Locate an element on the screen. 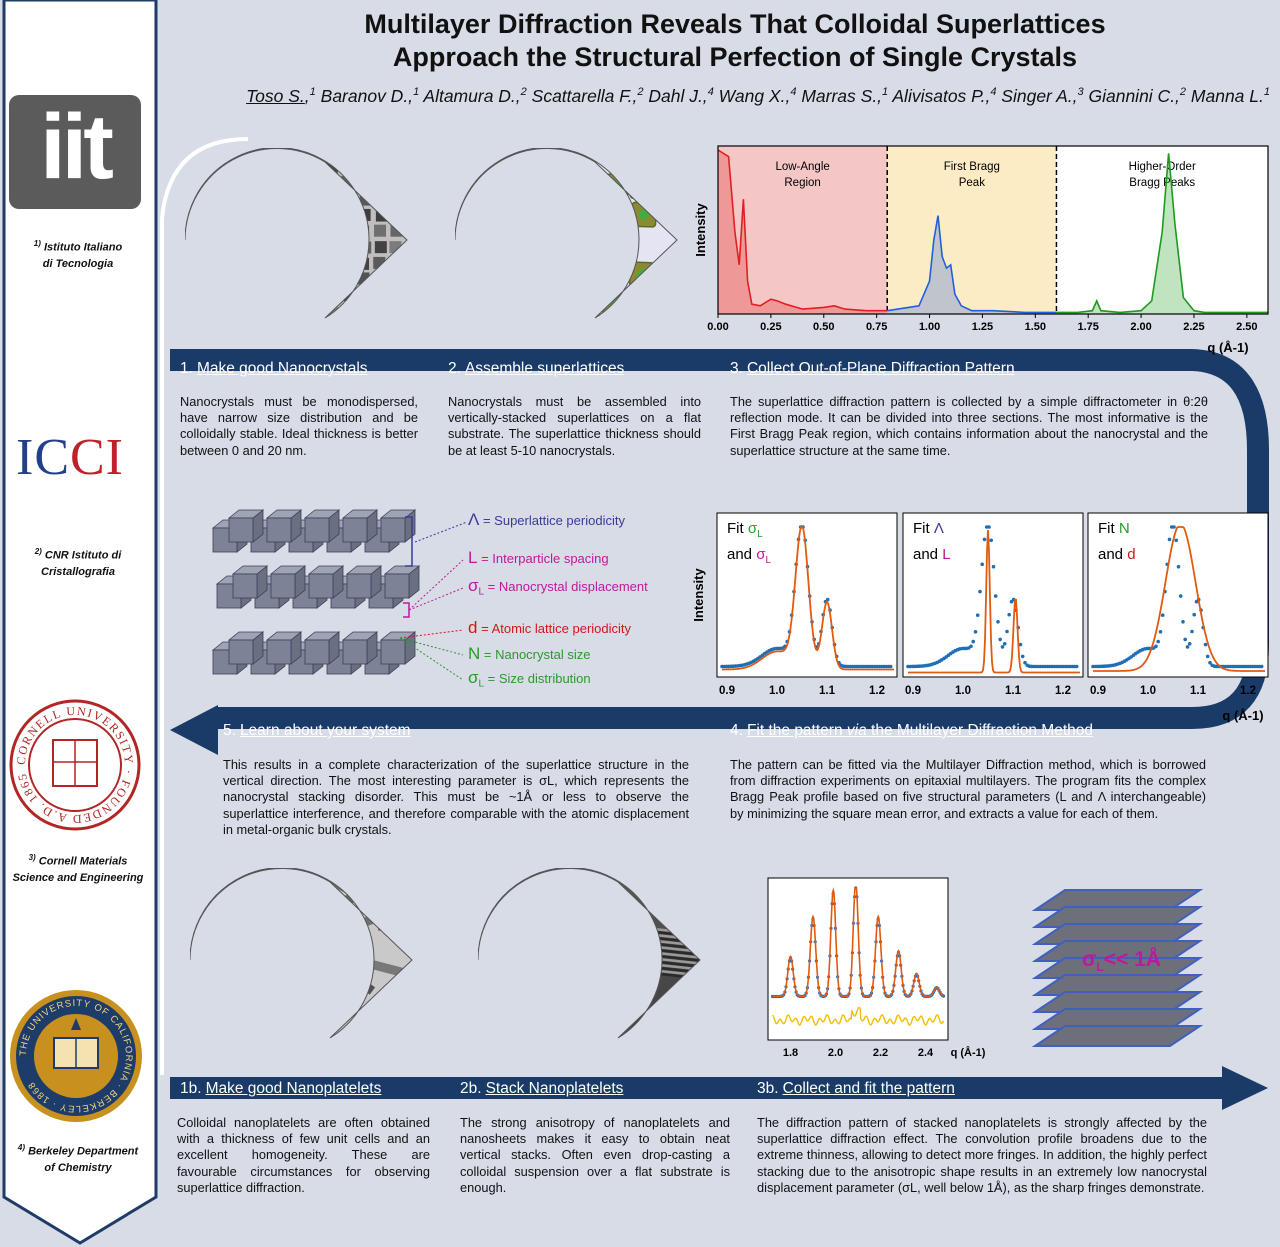 Image resolution: width=1280 pixels, height=1247 pixels. legend-l-symbol: L is located at coordinates (473, 557).